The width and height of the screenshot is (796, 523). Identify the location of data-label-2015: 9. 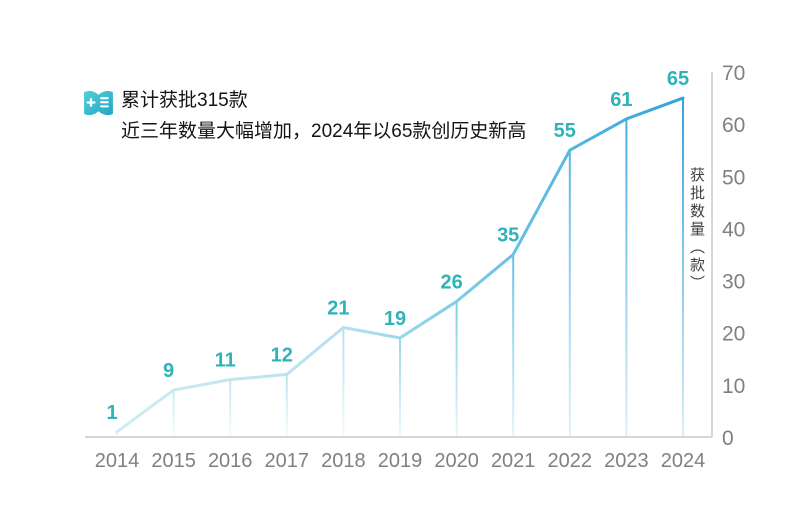
(168, 371).